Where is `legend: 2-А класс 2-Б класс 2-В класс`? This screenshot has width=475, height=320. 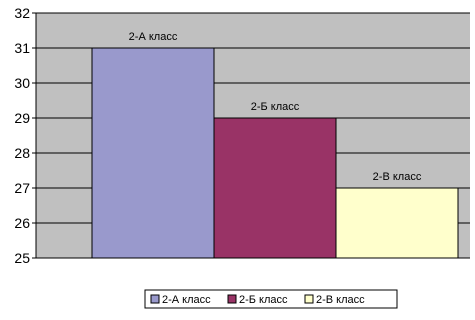 legend: 2-А класс 2-Б класс 2-В класс is located at coordinates (271, 299).